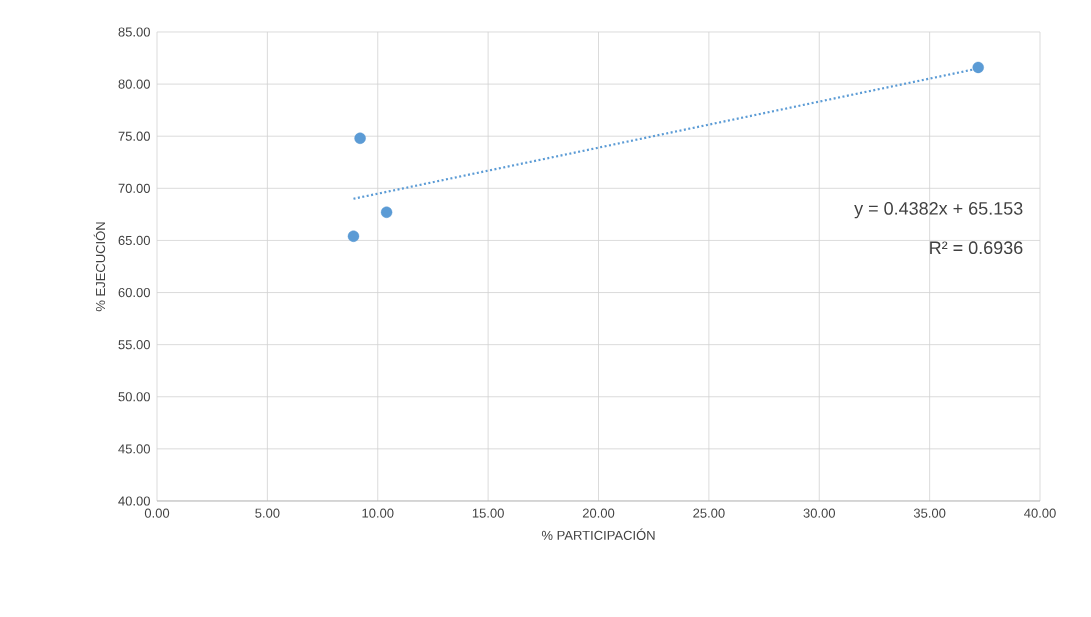  Describe the element at coordinates (976, 248) in the screenshot. I see `annotation: R² = 0.6936` at that location.